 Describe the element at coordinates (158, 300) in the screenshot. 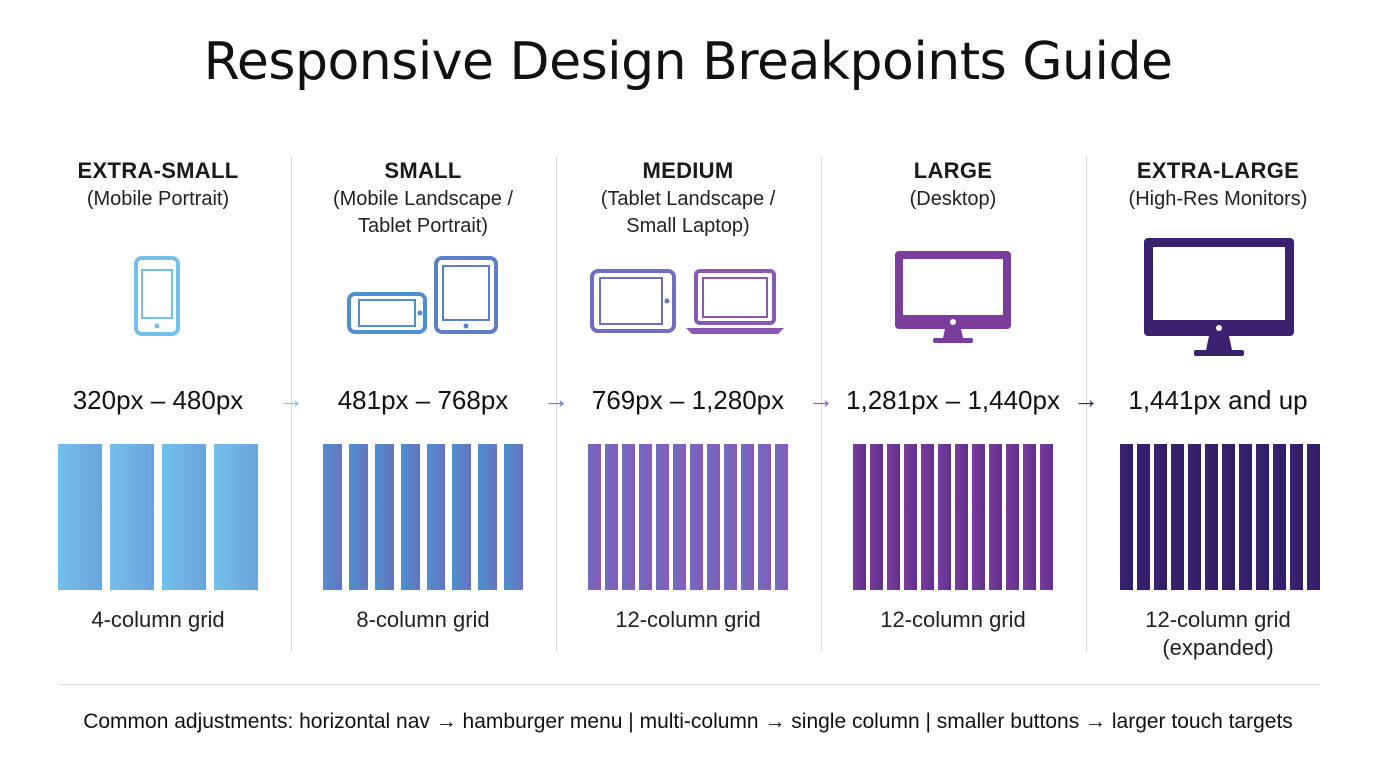

I see `smartphone-icon` at that location.